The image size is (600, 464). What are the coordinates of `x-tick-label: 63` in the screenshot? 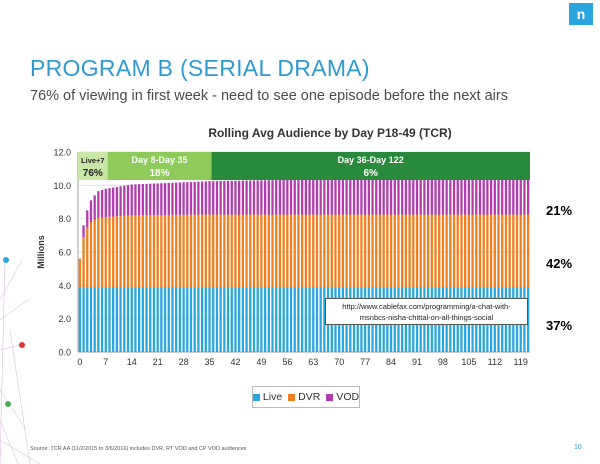 It's located at (313, 362).